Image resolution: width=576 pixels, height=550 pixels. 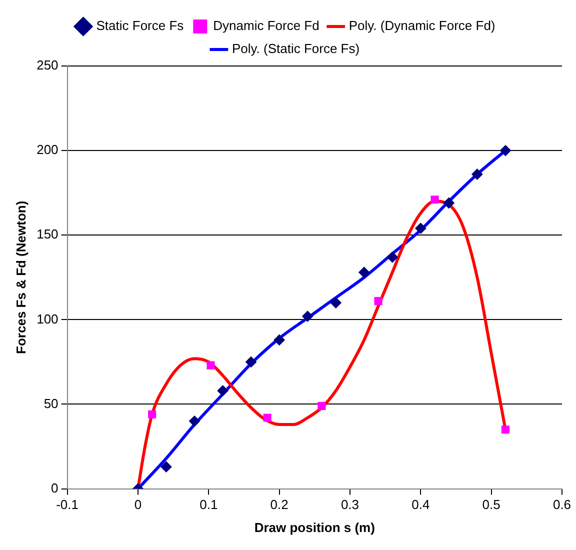 What do you see at coordinates (47, 234) in the screenshot?
I see `y-tick-label: 150` at bounding box center [47, 234].